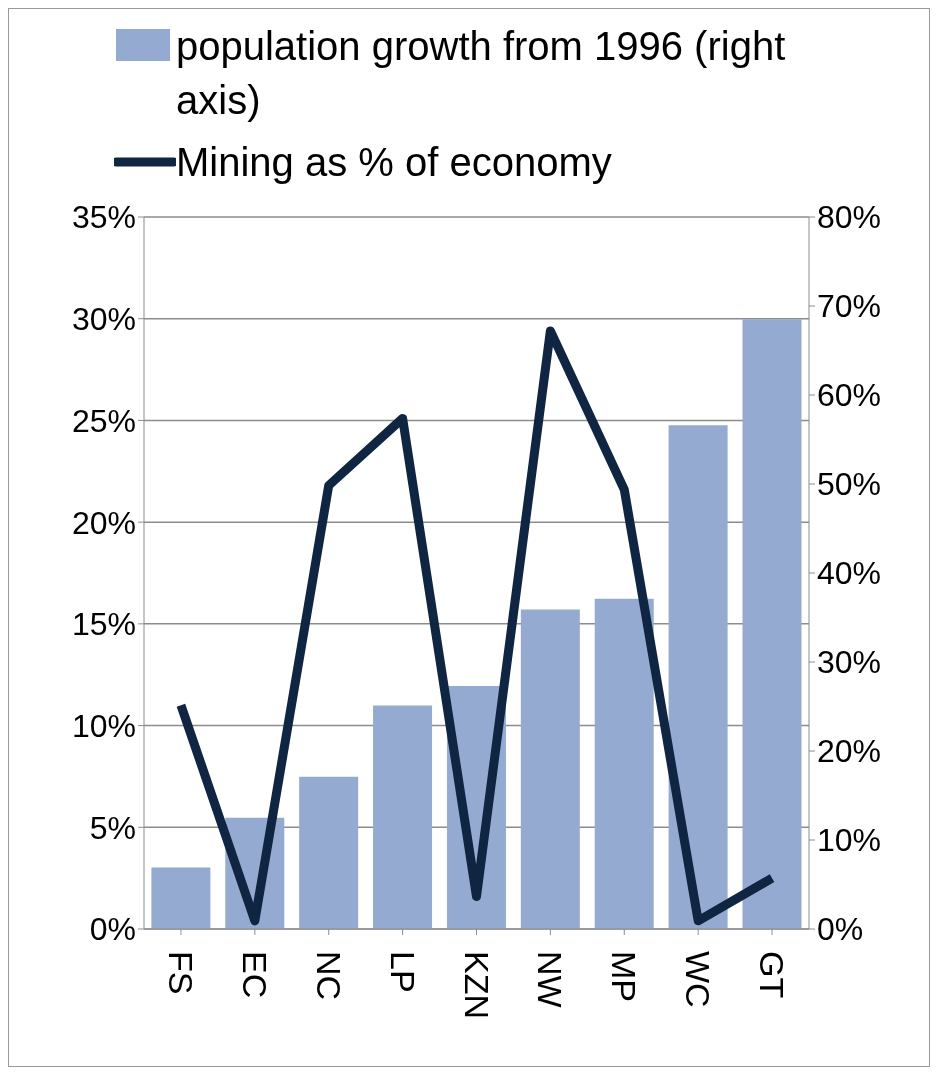 The width and height of the screenshot is (936, 1073). What do you see at coordinates (112, 827) in the screenshot?
I see `y-tick-label: 5%` at bounding box center [112, 827].